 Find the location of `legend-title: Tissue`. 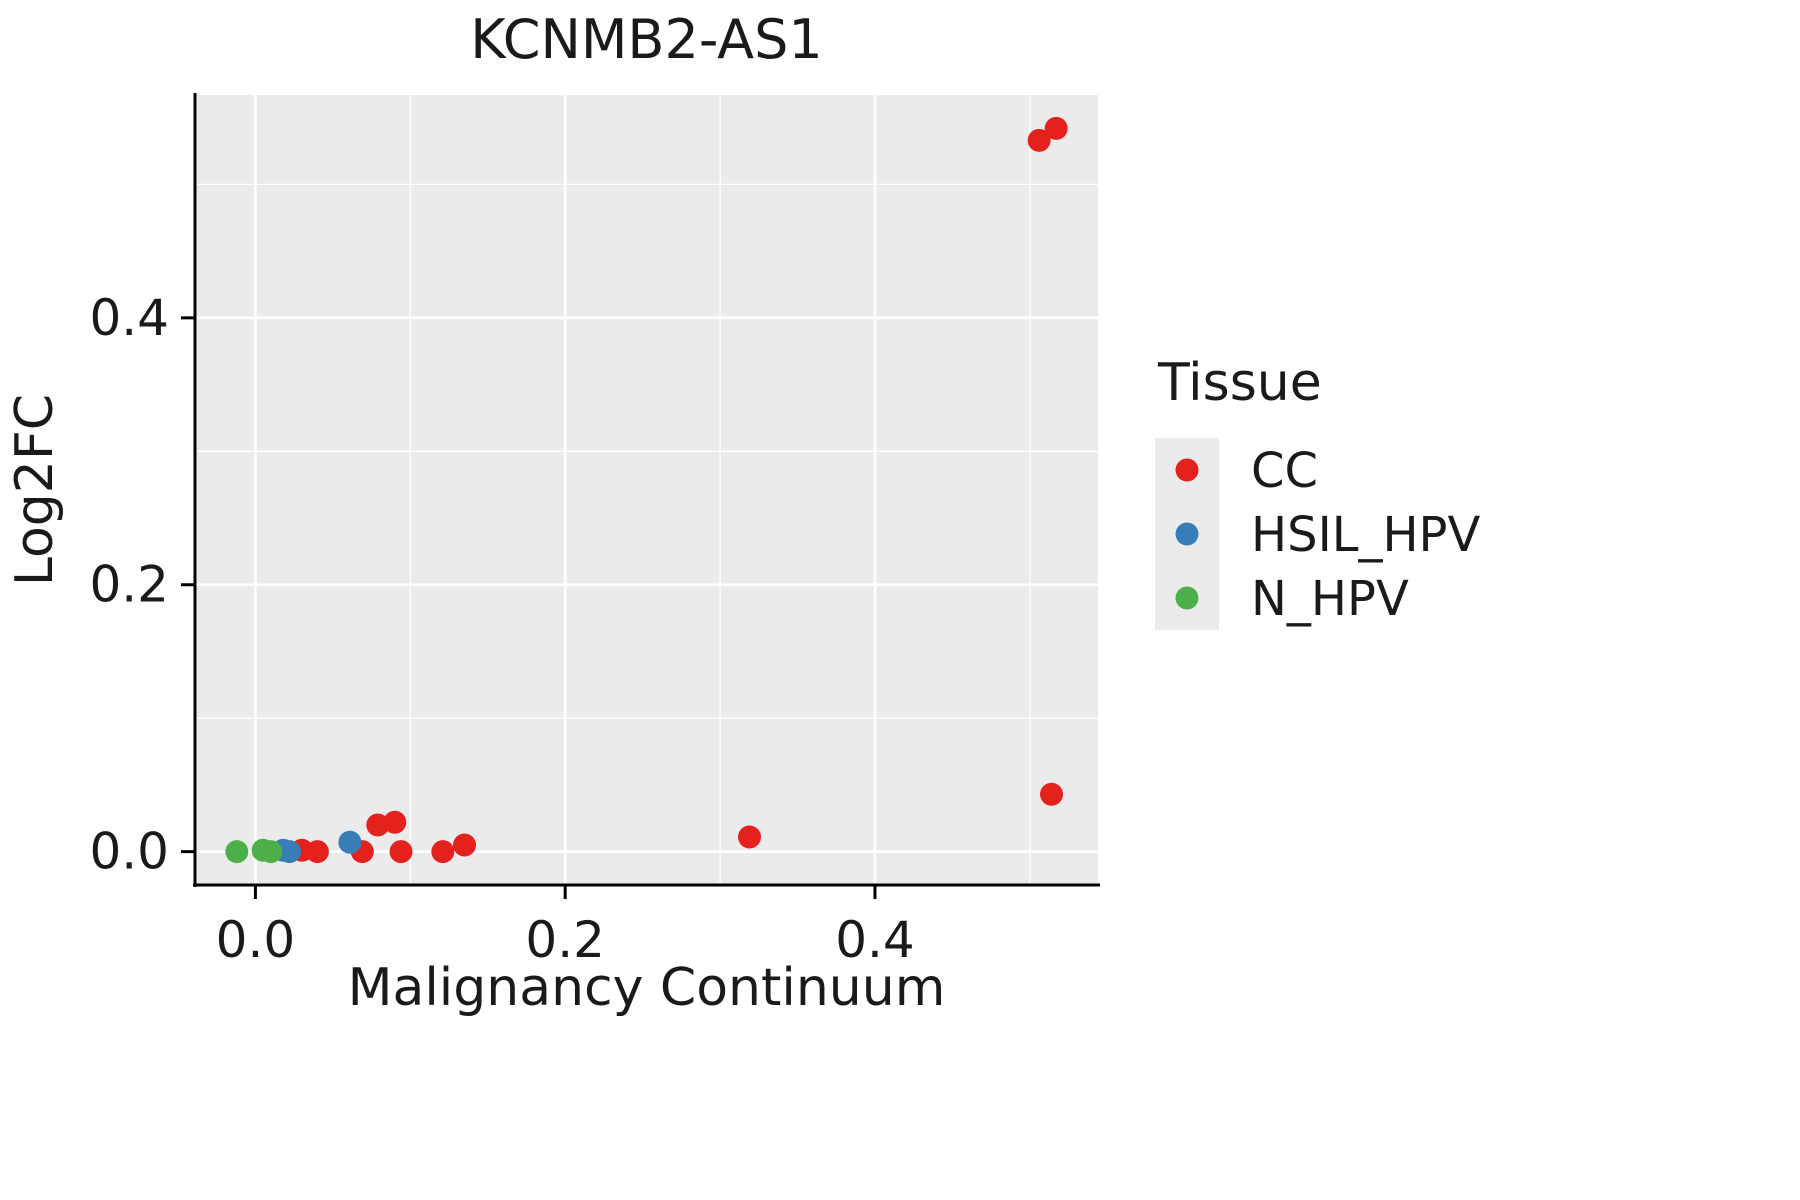

legend-title: Tissue is located at coordinates (1239, 383).